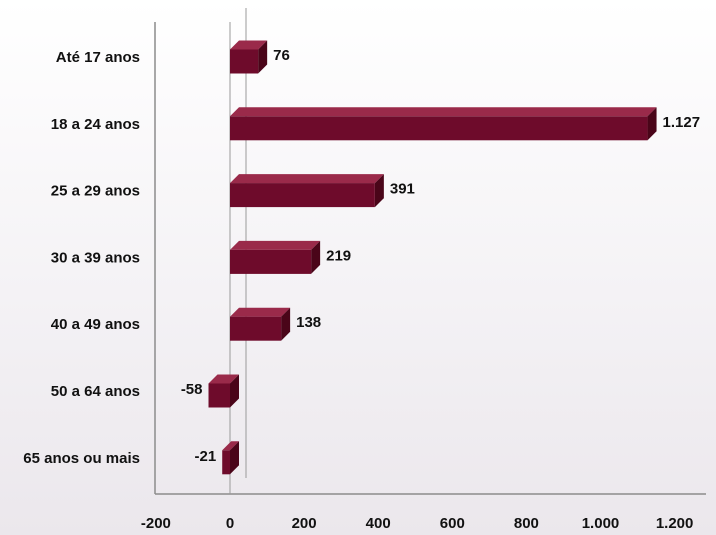 The image size is (716, 535). Describe the element at coordinates (156, 523) in the screenshot. I see `x-tick-label: -200` at that location.